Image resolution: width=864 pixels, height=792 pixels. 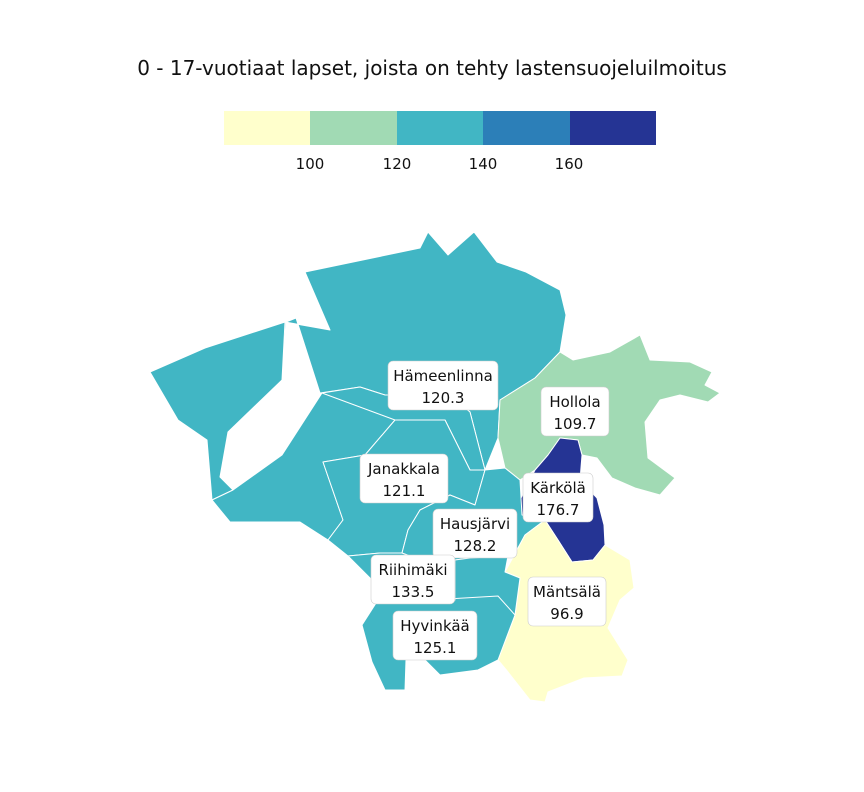 What do you see at coordinates (558, 488) in the screenshot?
I see `label-karkola-name: Kärkölä` at bounding box center [558, 488].